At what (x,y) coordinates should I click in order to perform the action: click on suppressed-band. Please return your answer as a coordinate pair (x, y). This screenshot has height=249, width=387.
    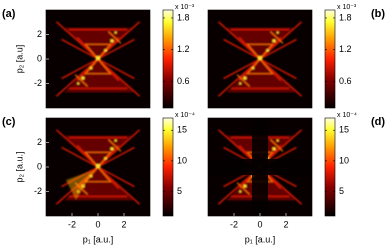
    Looking at the image, I should click on (260, 167).